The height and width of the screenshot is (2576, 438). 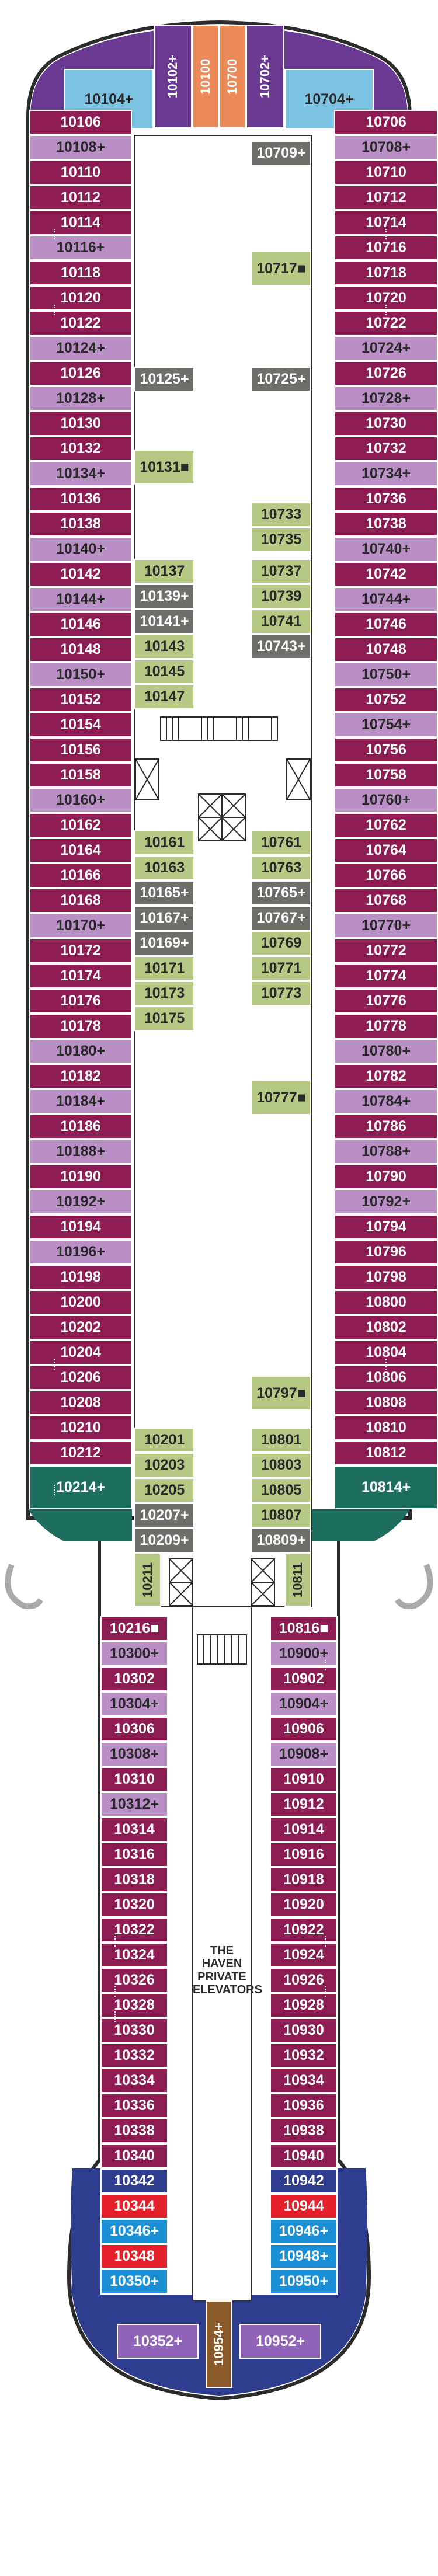 I want to click on cabin-10130: 10130, so click(x=80, y=423).